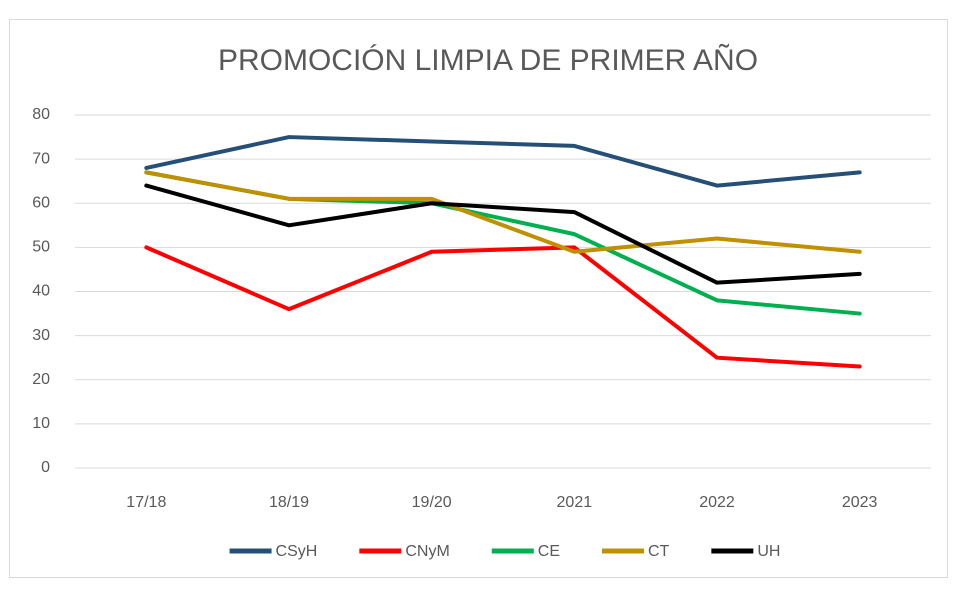  What do you see at coordinates (549, 551) in the screenshot?
I see `legend-label: CE` at bounding box center [549, 551].